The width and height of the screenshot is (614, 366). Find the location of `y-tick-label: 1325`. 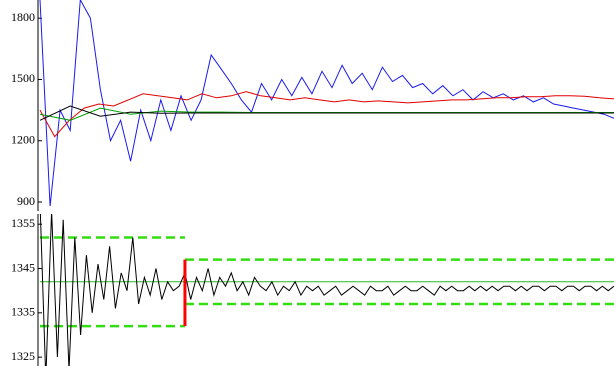

y-tick-label: 1325 is located at coordinates (23, 356).